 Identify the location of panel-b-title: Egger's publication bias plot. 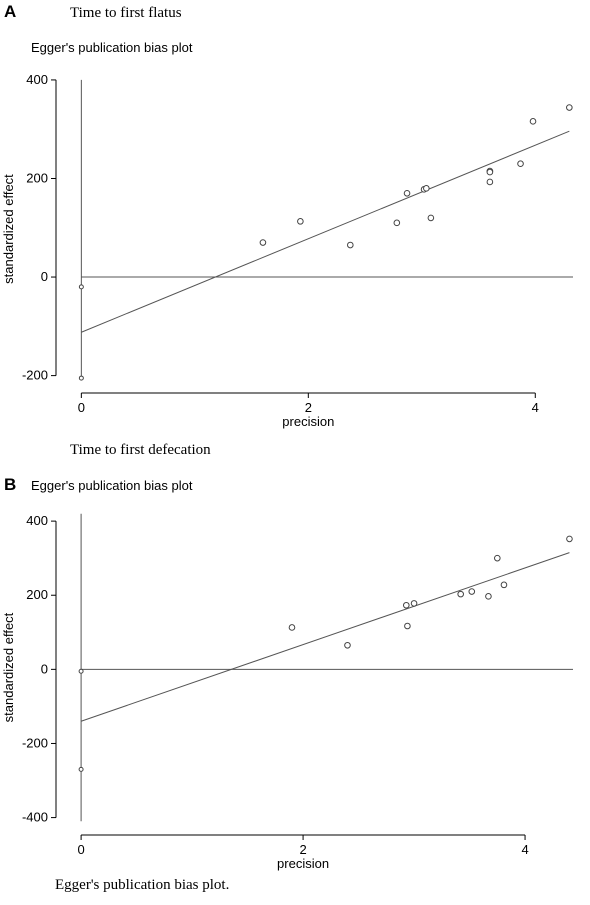
(112, 485).